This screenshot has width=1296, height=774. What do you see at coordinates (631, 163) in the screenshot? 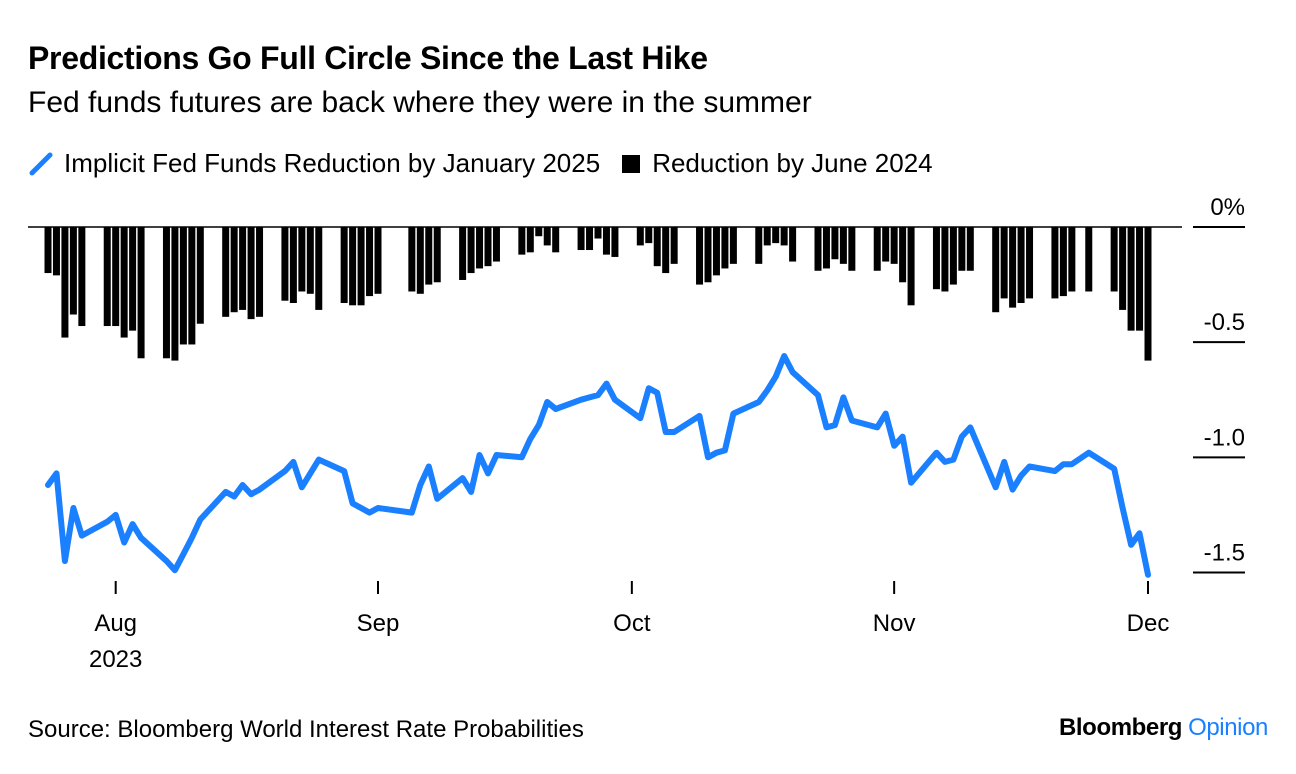
I see `legend-bar-swatch-icon` at bounding box center [631, 163].